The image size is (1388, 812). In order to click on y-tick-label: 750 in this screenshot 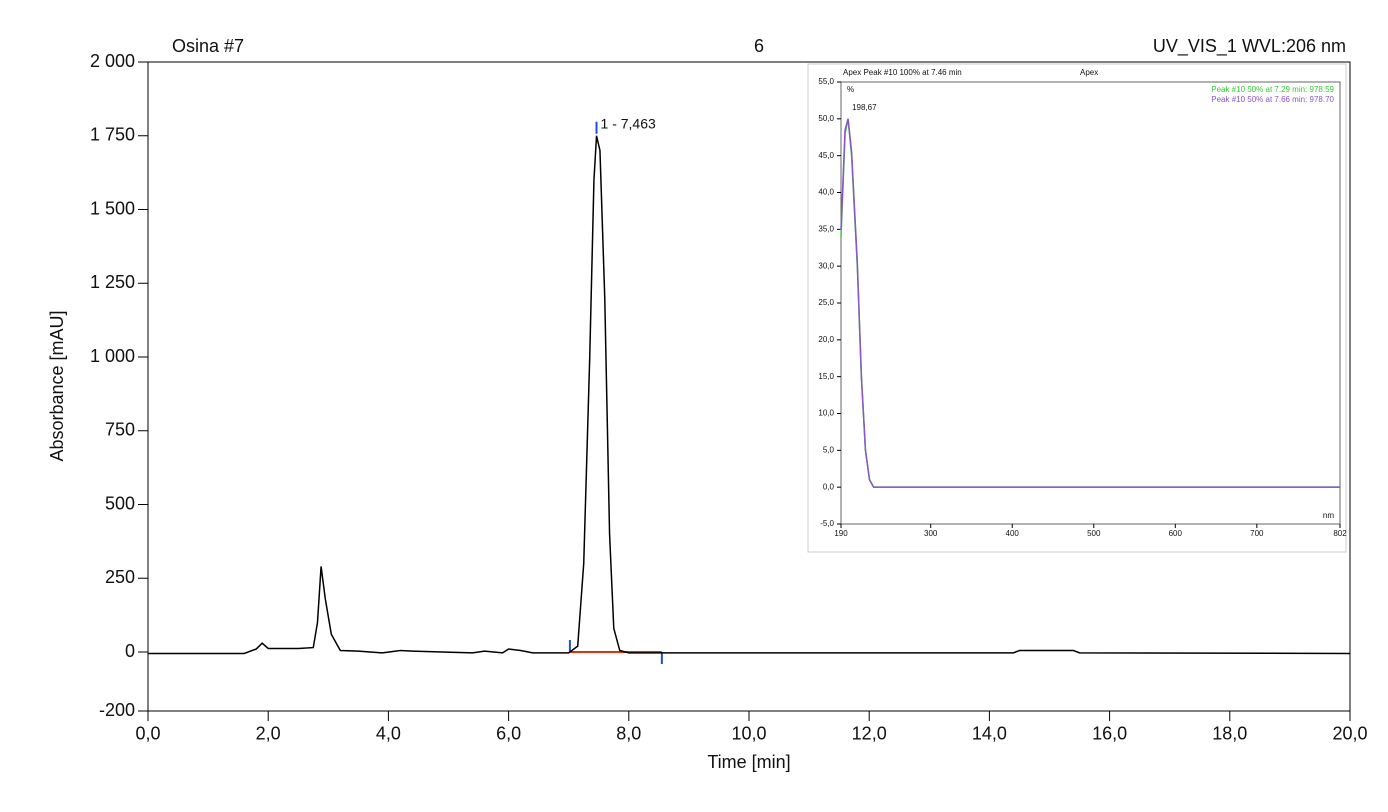, I will do `click(120, 430)`.